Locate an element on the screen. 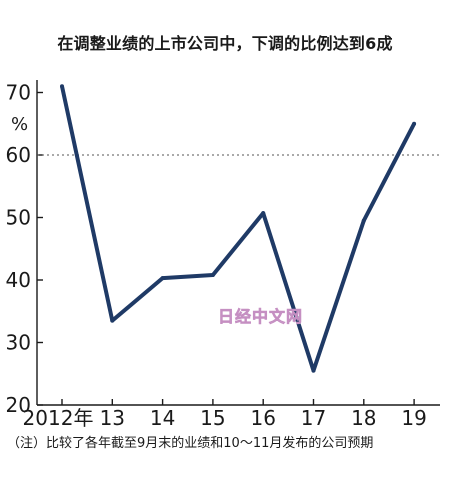 This screenshot has width=450, height=489. y-tick-label-50: 50 is located at coordinates (18, 218).